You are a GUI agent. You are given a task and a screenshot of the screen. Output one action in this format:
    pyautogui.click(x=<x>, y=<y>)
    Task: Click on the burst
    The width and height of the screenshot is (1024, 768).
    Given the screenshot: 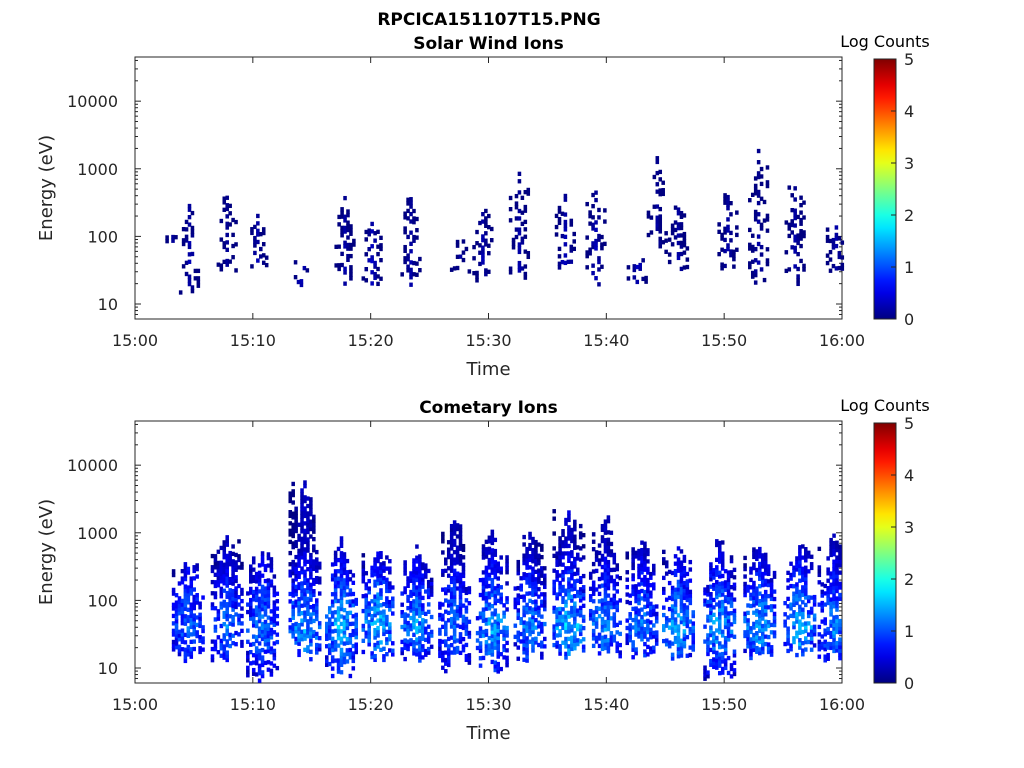 What is the action you would take?
    pyautogui.click(x=460, y=256)
    